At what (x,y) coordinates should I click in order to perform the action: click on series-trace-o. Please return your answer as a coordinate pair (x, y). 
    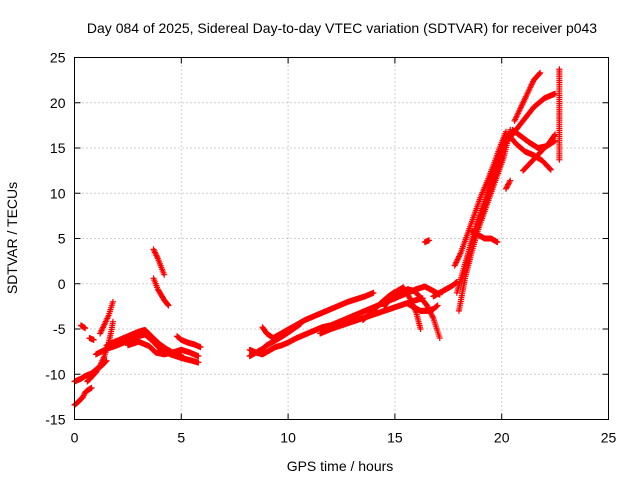
    Looking at the image, I should click on (318, 315).